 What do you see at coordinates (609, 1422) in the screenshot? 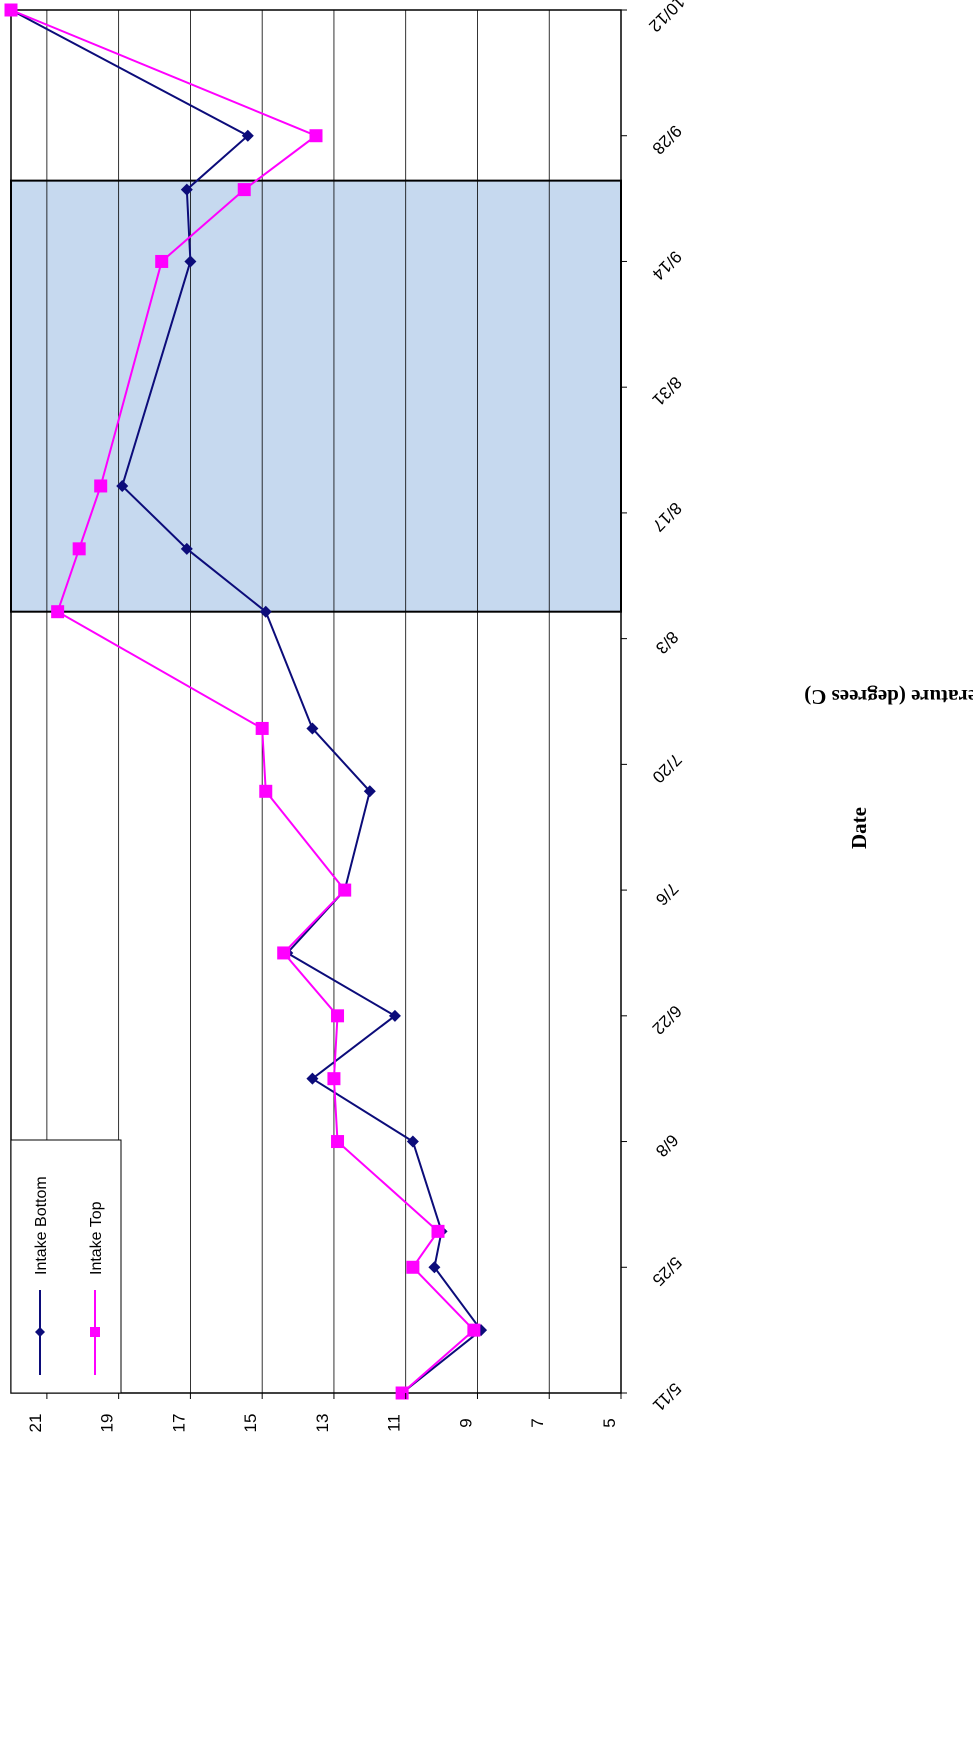
I see `y-tick-label: 5` at bounding box center [609, 1422].